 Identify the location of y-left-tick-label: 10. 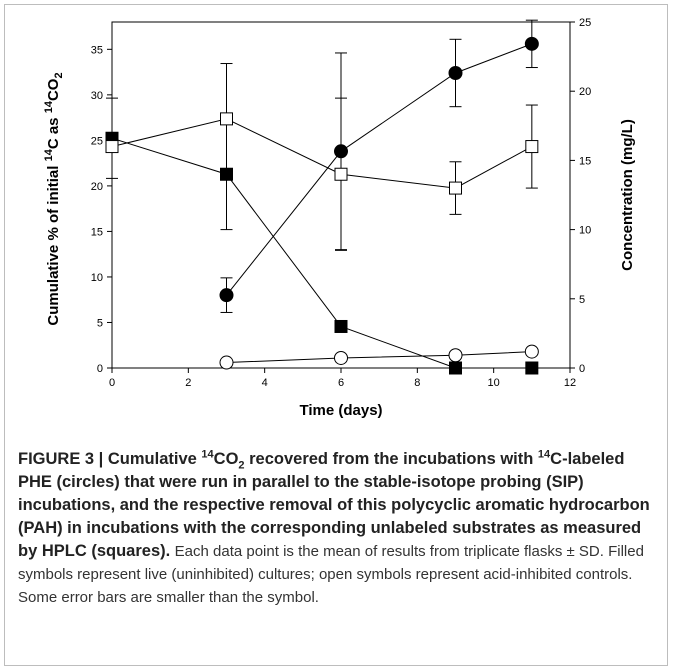
(97, 278).